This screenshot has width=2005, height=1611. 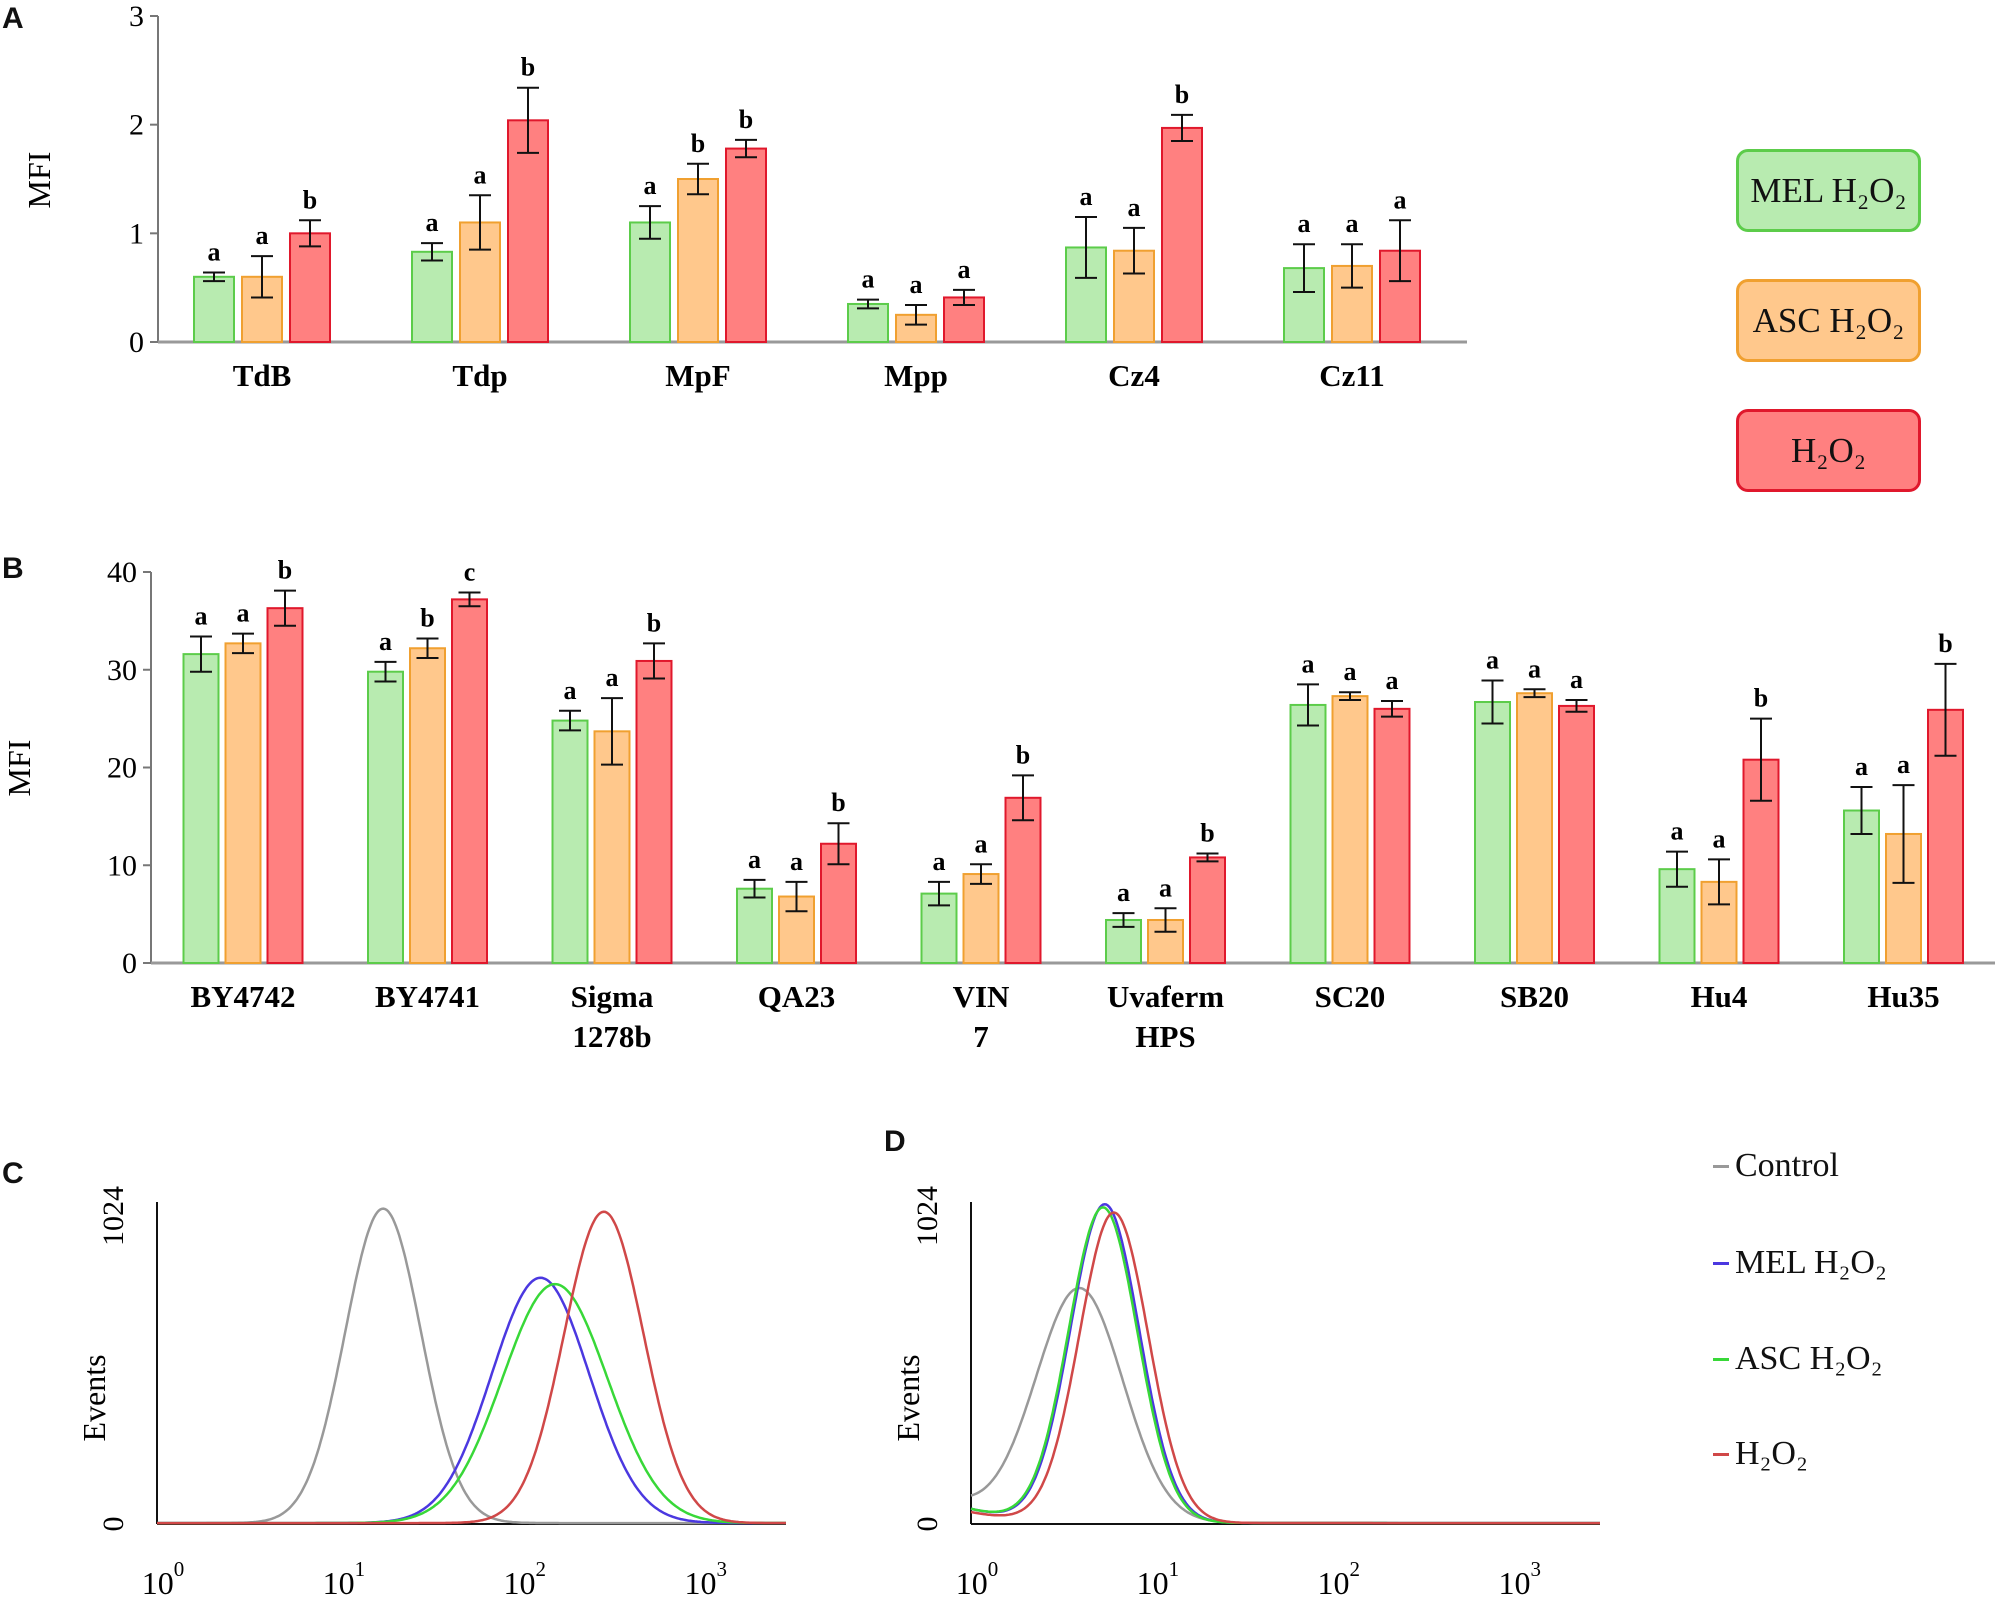 What do you see at coordinates (1828, 190) in the screenshot?
I see `legend-item-mel: MEL H₂O₂` at bounding box center [1828, 190].